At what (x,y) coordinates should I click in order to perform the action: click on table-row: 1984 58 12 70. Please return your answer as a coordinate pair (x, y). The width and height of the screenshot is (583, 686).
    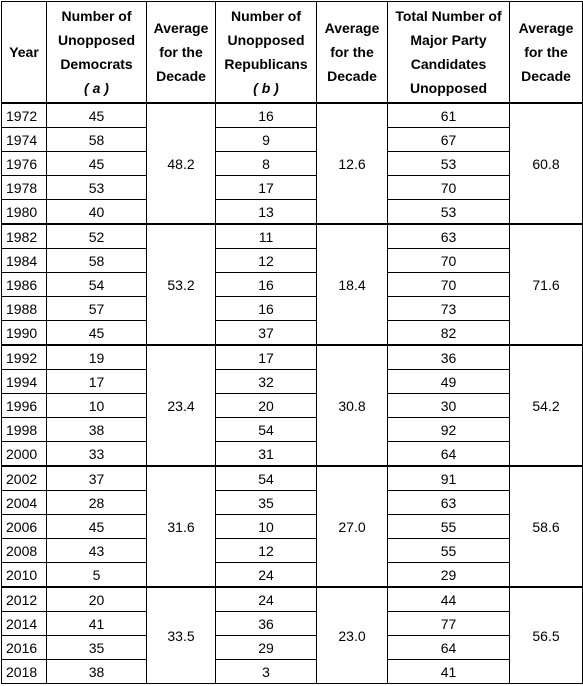
    Looking at the image, I should click on (292, 260).